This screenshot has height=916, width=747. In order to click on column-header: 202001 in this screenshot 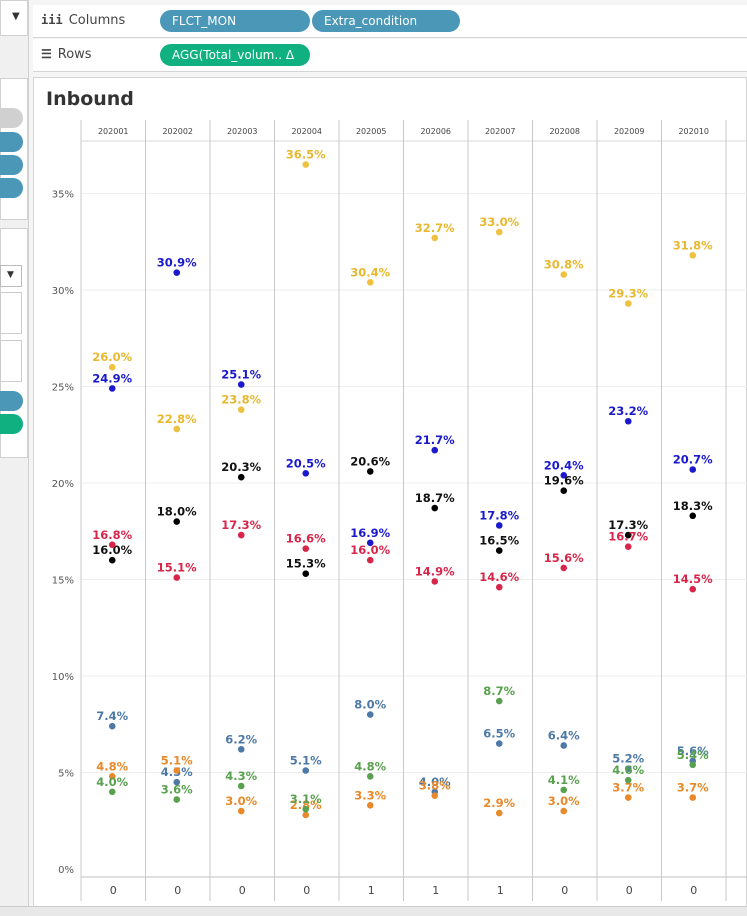, I will do `click(113, 131)`.